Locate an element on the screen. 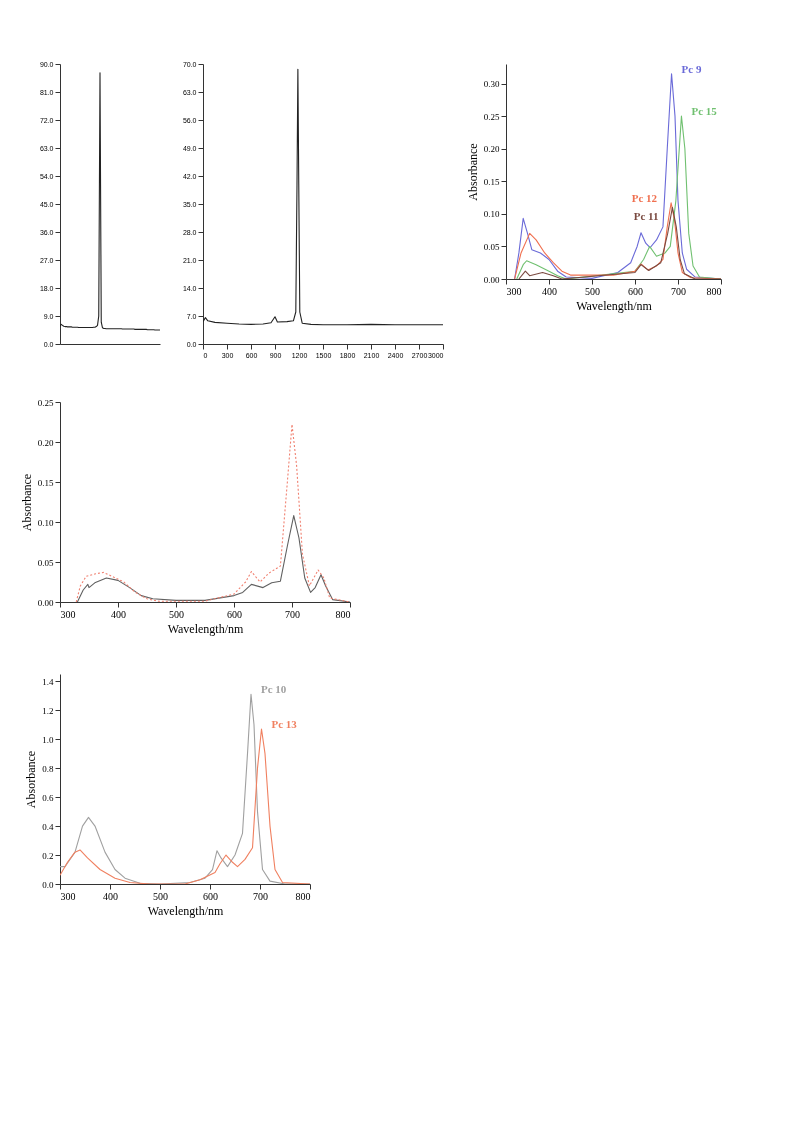 The image size is (793, 1123). y-tick-label: 1.2 is located at coordinates (48, 710).